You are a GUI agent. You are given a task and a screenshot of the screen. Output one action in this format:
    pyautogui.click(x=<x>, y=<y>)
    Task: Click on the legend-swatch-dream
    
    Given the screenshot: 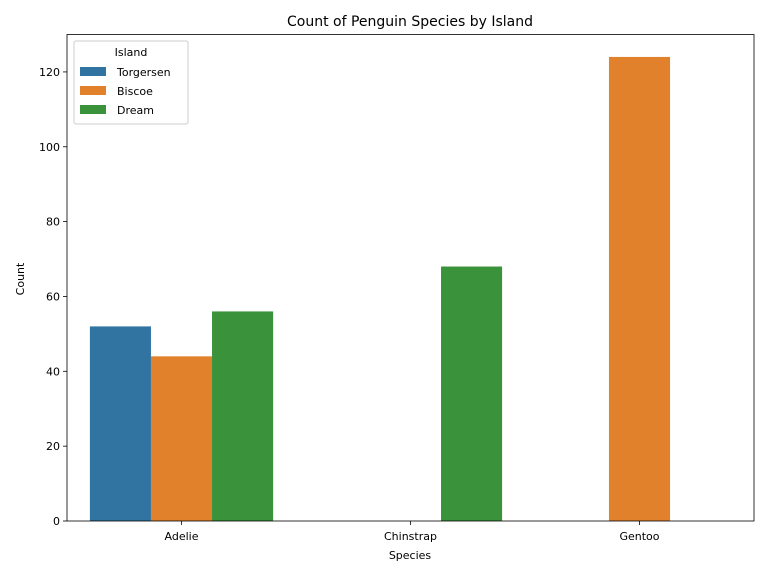 What is the action you would take?
    pyautogui.click(x=93, y=109)
    